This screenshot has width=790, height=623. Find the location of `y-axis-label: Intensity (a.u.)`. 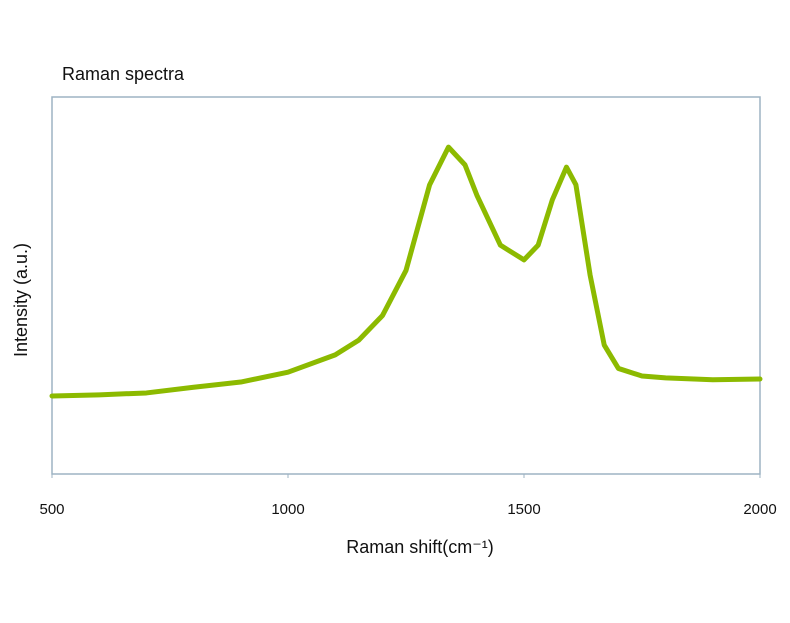

y-axis-label: Intensity (a.u.) is located at coordinates (21, 300).